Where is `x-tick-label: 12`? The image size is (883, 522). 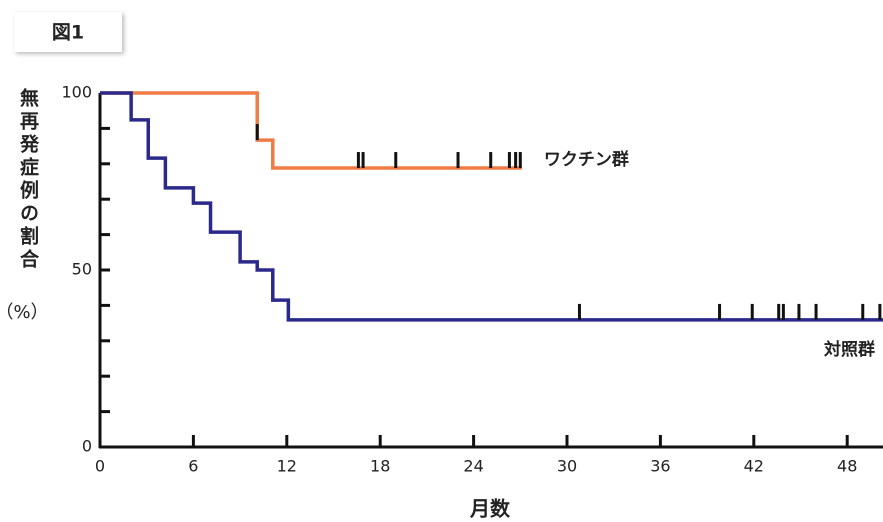 x-tick-label: 12 is located at coordinates (287, 466).